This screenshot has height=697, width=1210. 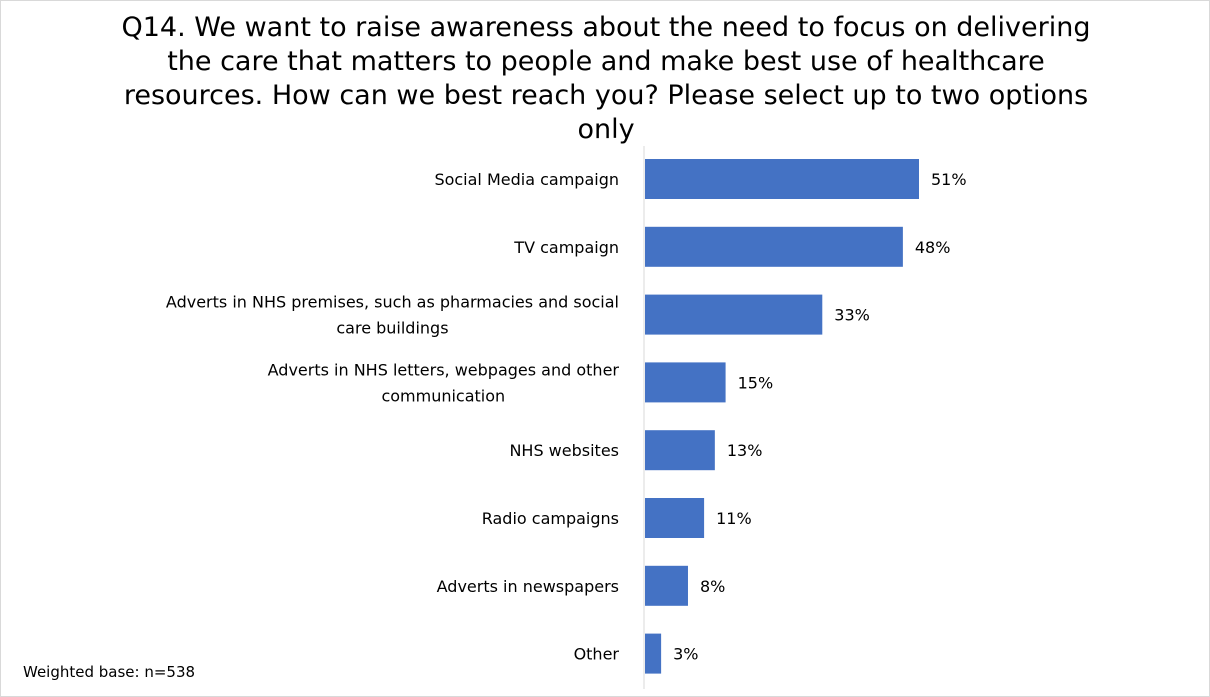 I want to click on category-label-0: Social Media campaign, so click(x=526, y=179).